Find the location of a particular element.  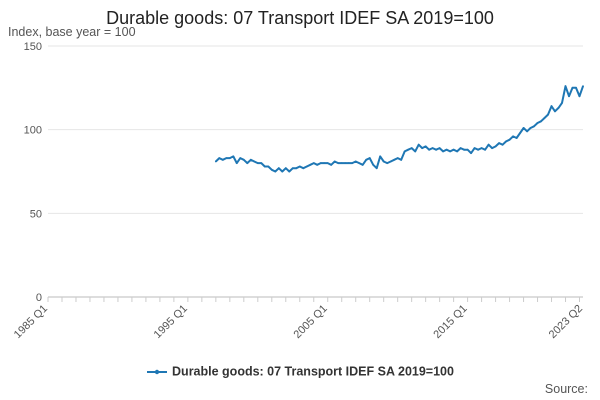

x-axis-ticks: 1985 Q1 1995 Q1 2005 Q1 2015 Q1 2023 Q2 is located at coordinates (298, 319).